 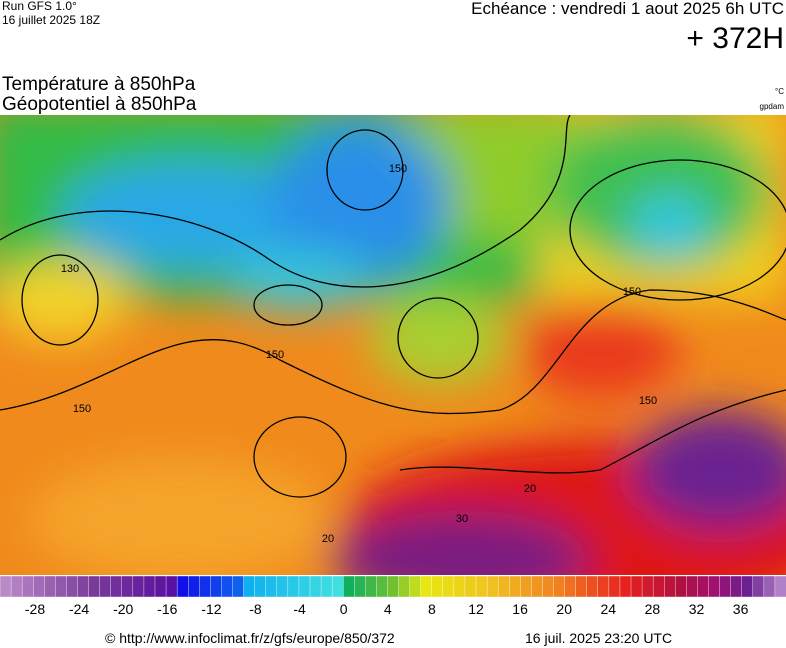 What do you see at coordinates (653, 609) in the screenshot?
I see `colorbar-tick-label: 28` at bounding box center [653, 609].